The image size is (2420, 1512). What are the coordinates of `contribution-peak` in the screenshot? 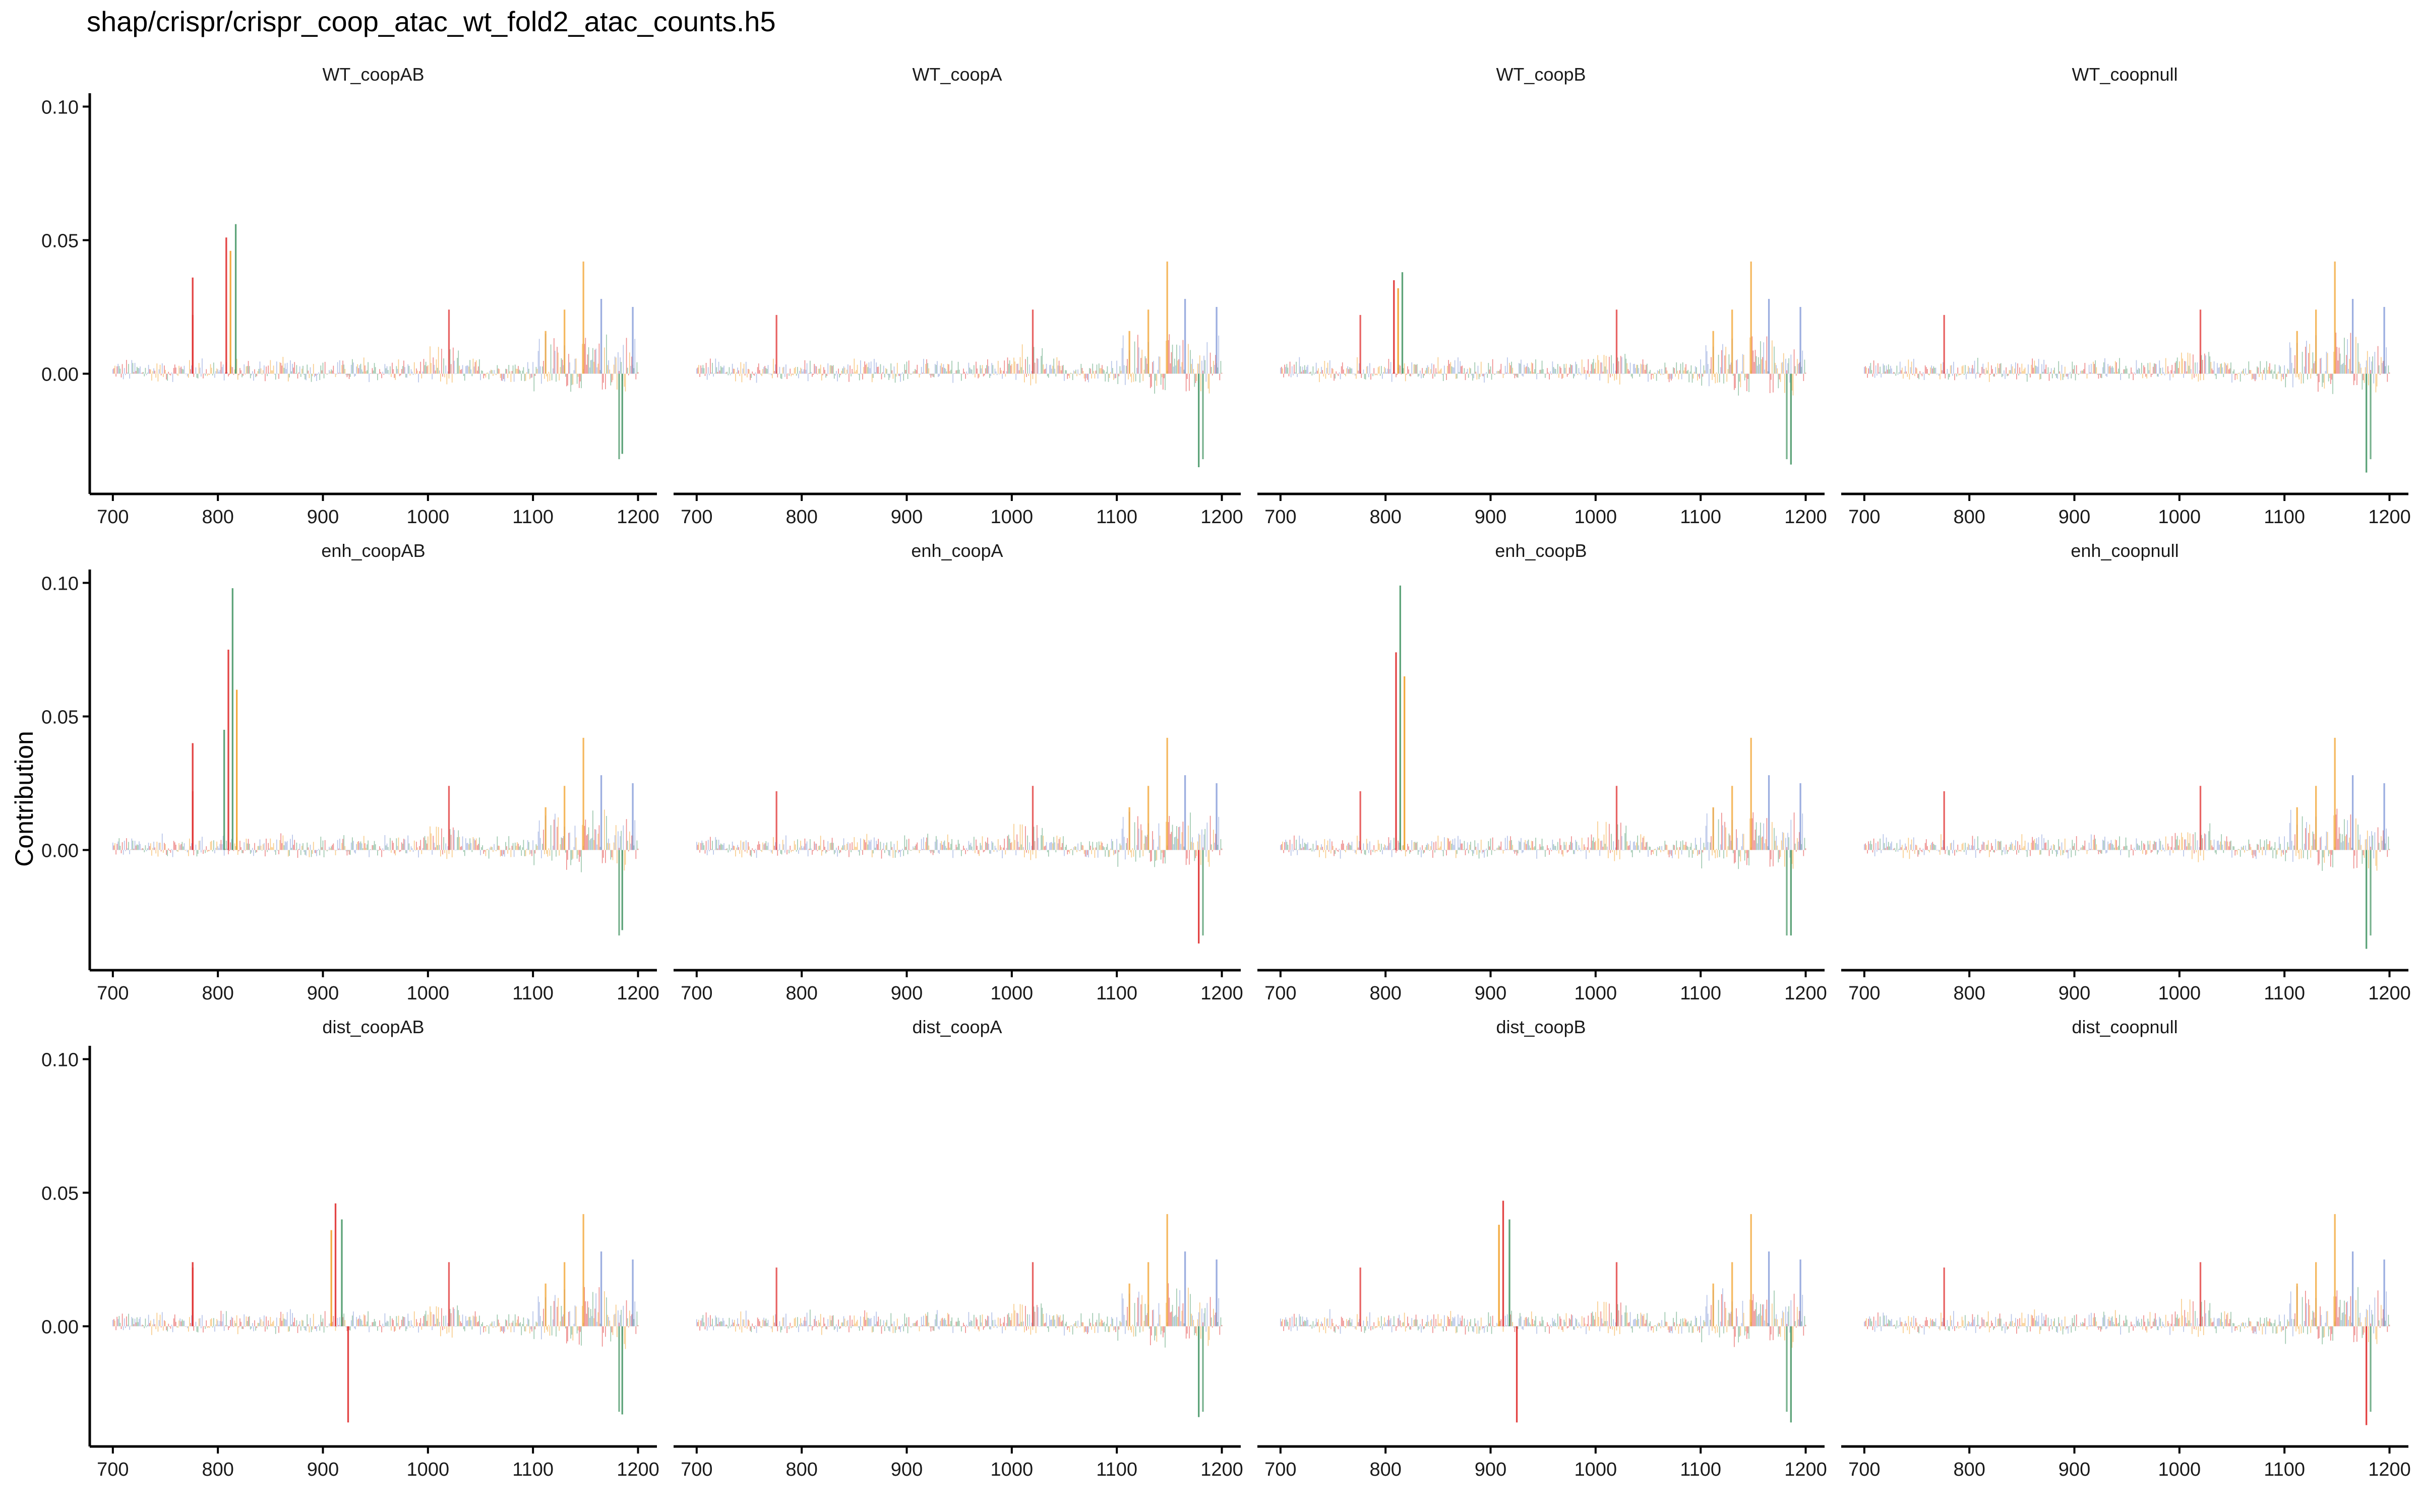 It's located at (235, 299).